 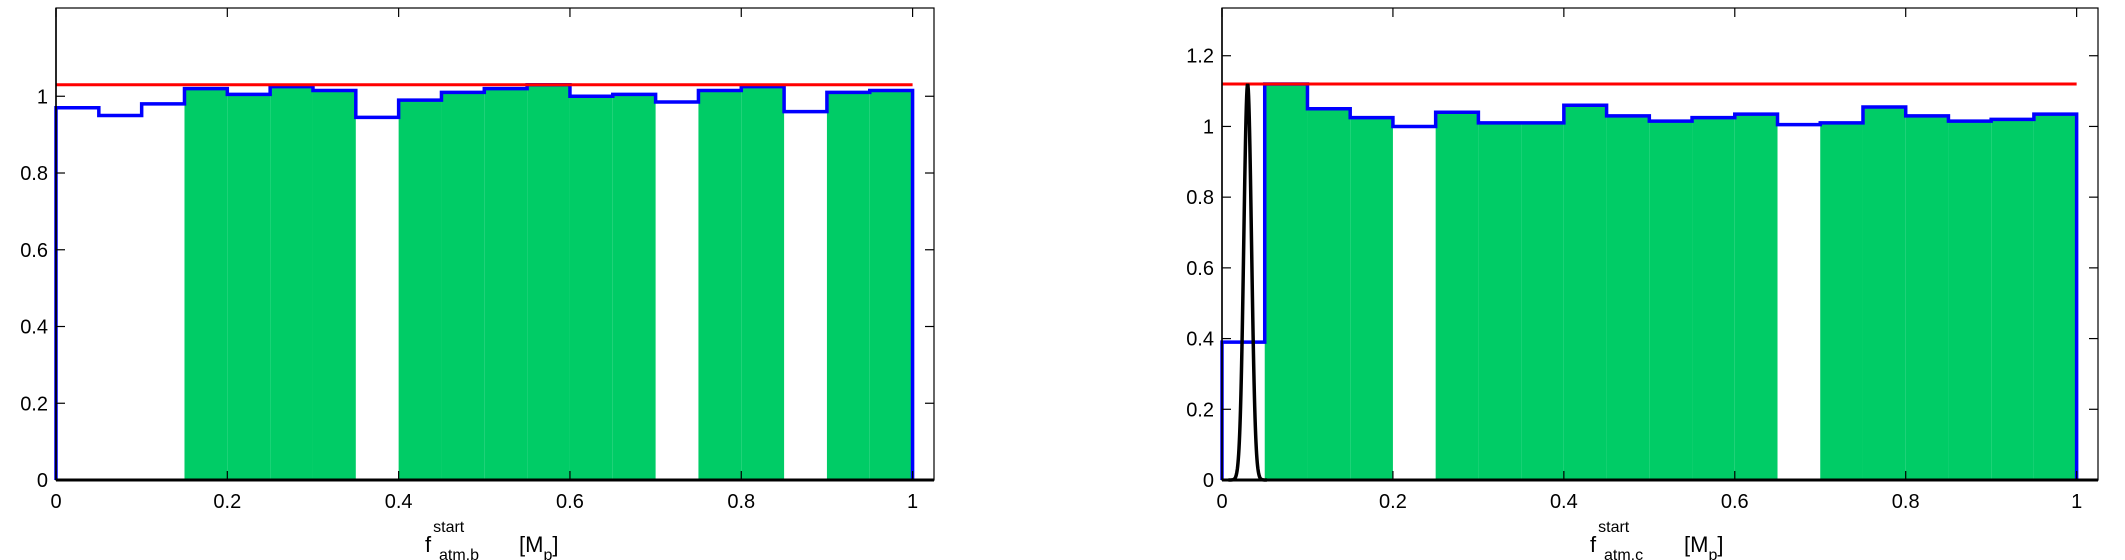 What do you see at coordinates (1623, 553) in the screenshot?
I see `x-axis-label-subscript: atm,c` at bounding box center [1623, 553].